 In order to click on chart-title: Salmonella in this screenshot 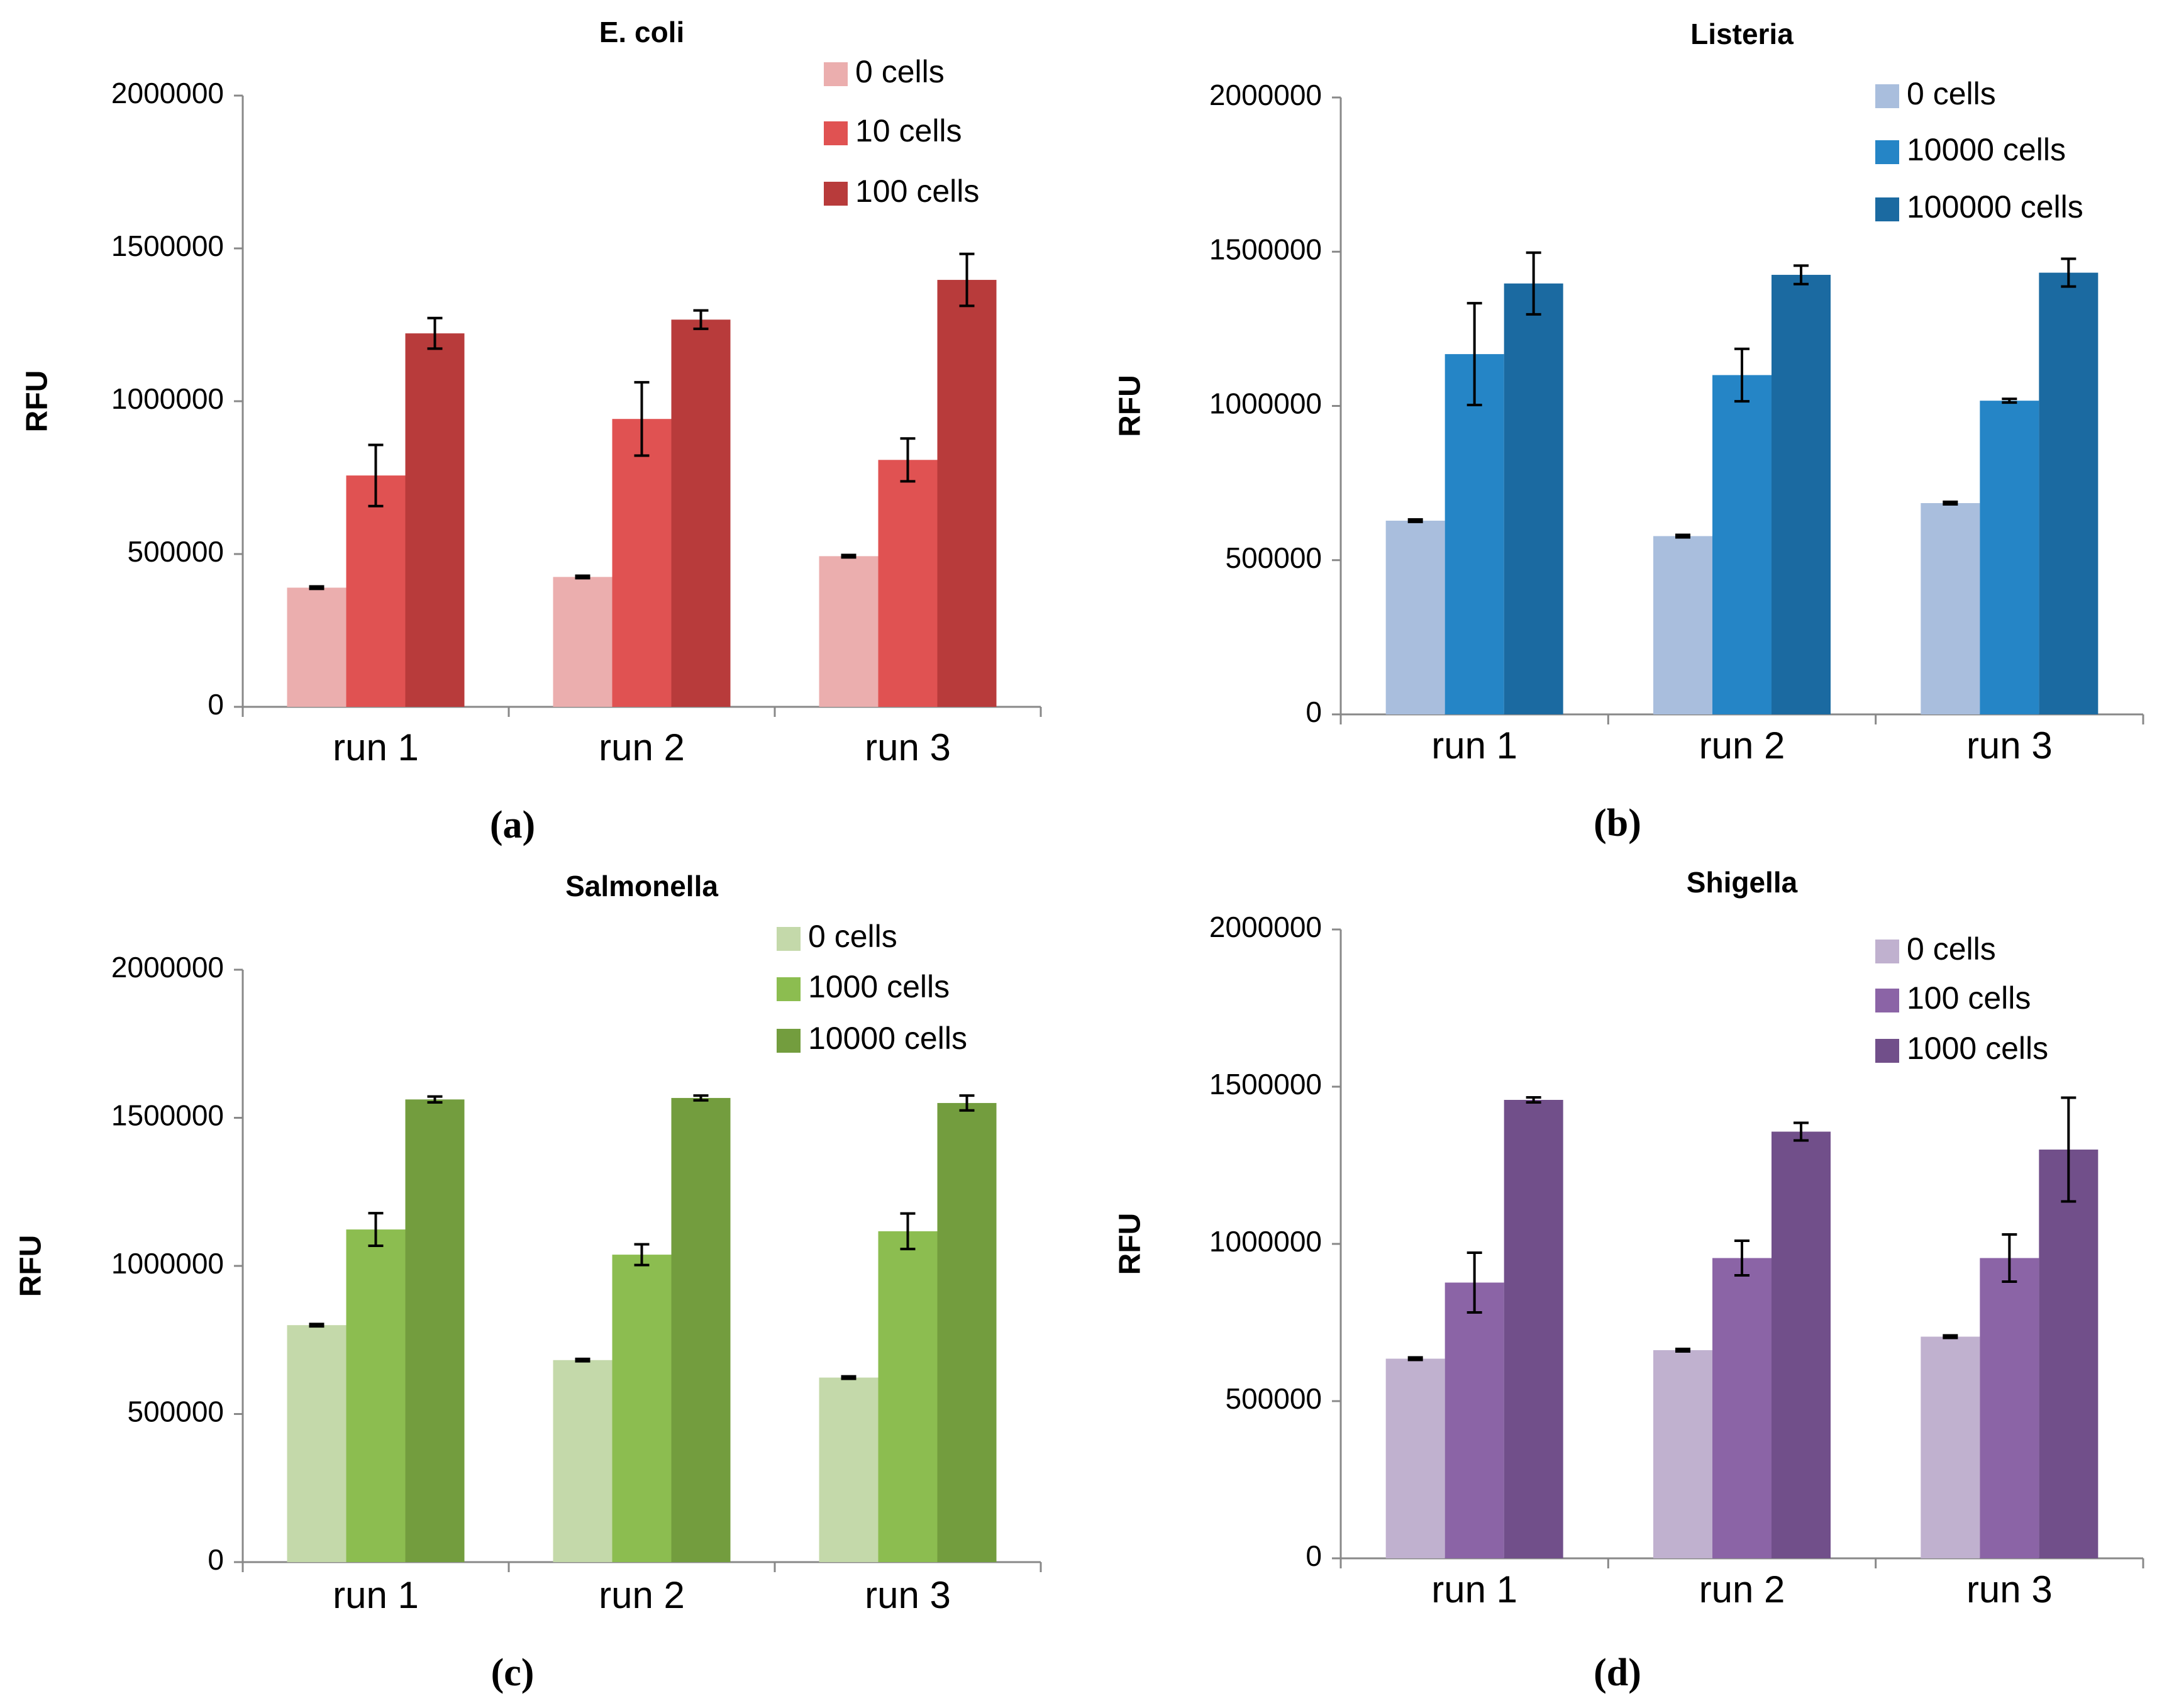, I will do `click(641, 886)`.